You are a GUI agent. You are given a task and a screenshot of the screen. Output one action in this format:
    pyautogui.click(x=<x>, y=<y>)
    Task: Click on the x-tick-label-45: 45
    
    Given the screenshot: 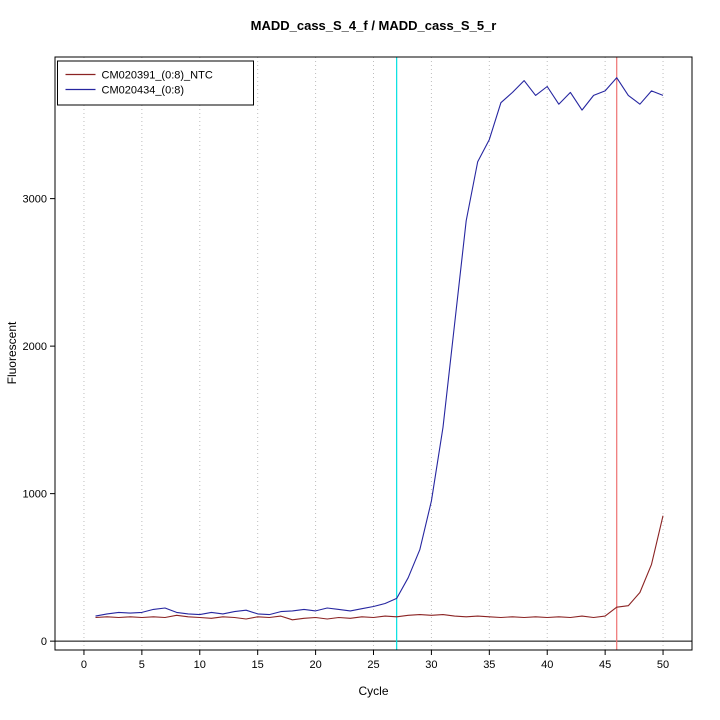 What is the action you would take?
    pyautogui.click(x=605, y=665)
    